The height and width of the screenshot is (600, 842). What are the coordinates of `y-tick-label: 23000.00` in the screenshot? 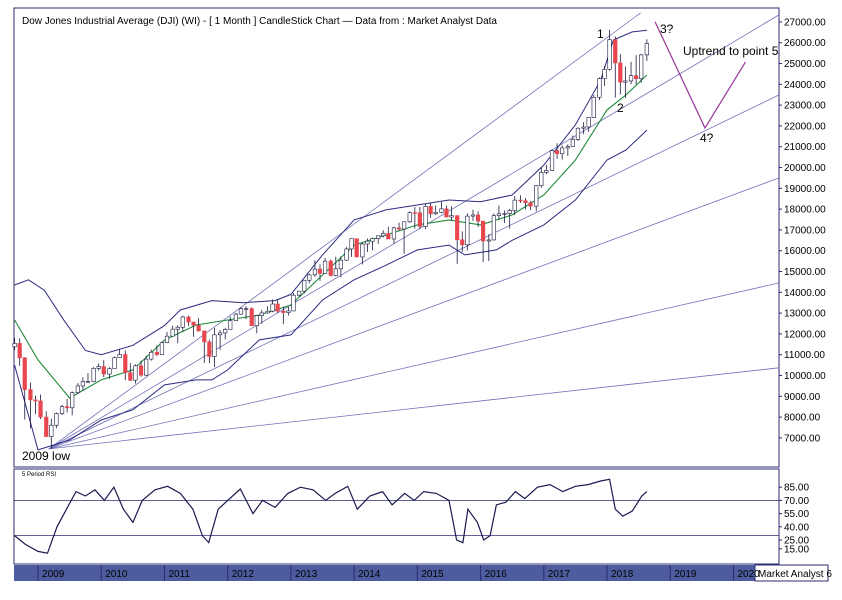 It's located at (805, 106).